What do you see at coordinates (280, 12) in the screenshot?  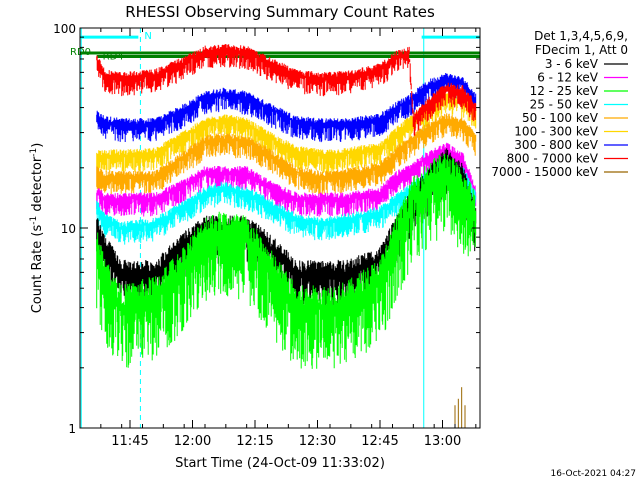 I see `chart-title: RHESSI Observing Summary Count Rates` at bounding box center [280, 12].